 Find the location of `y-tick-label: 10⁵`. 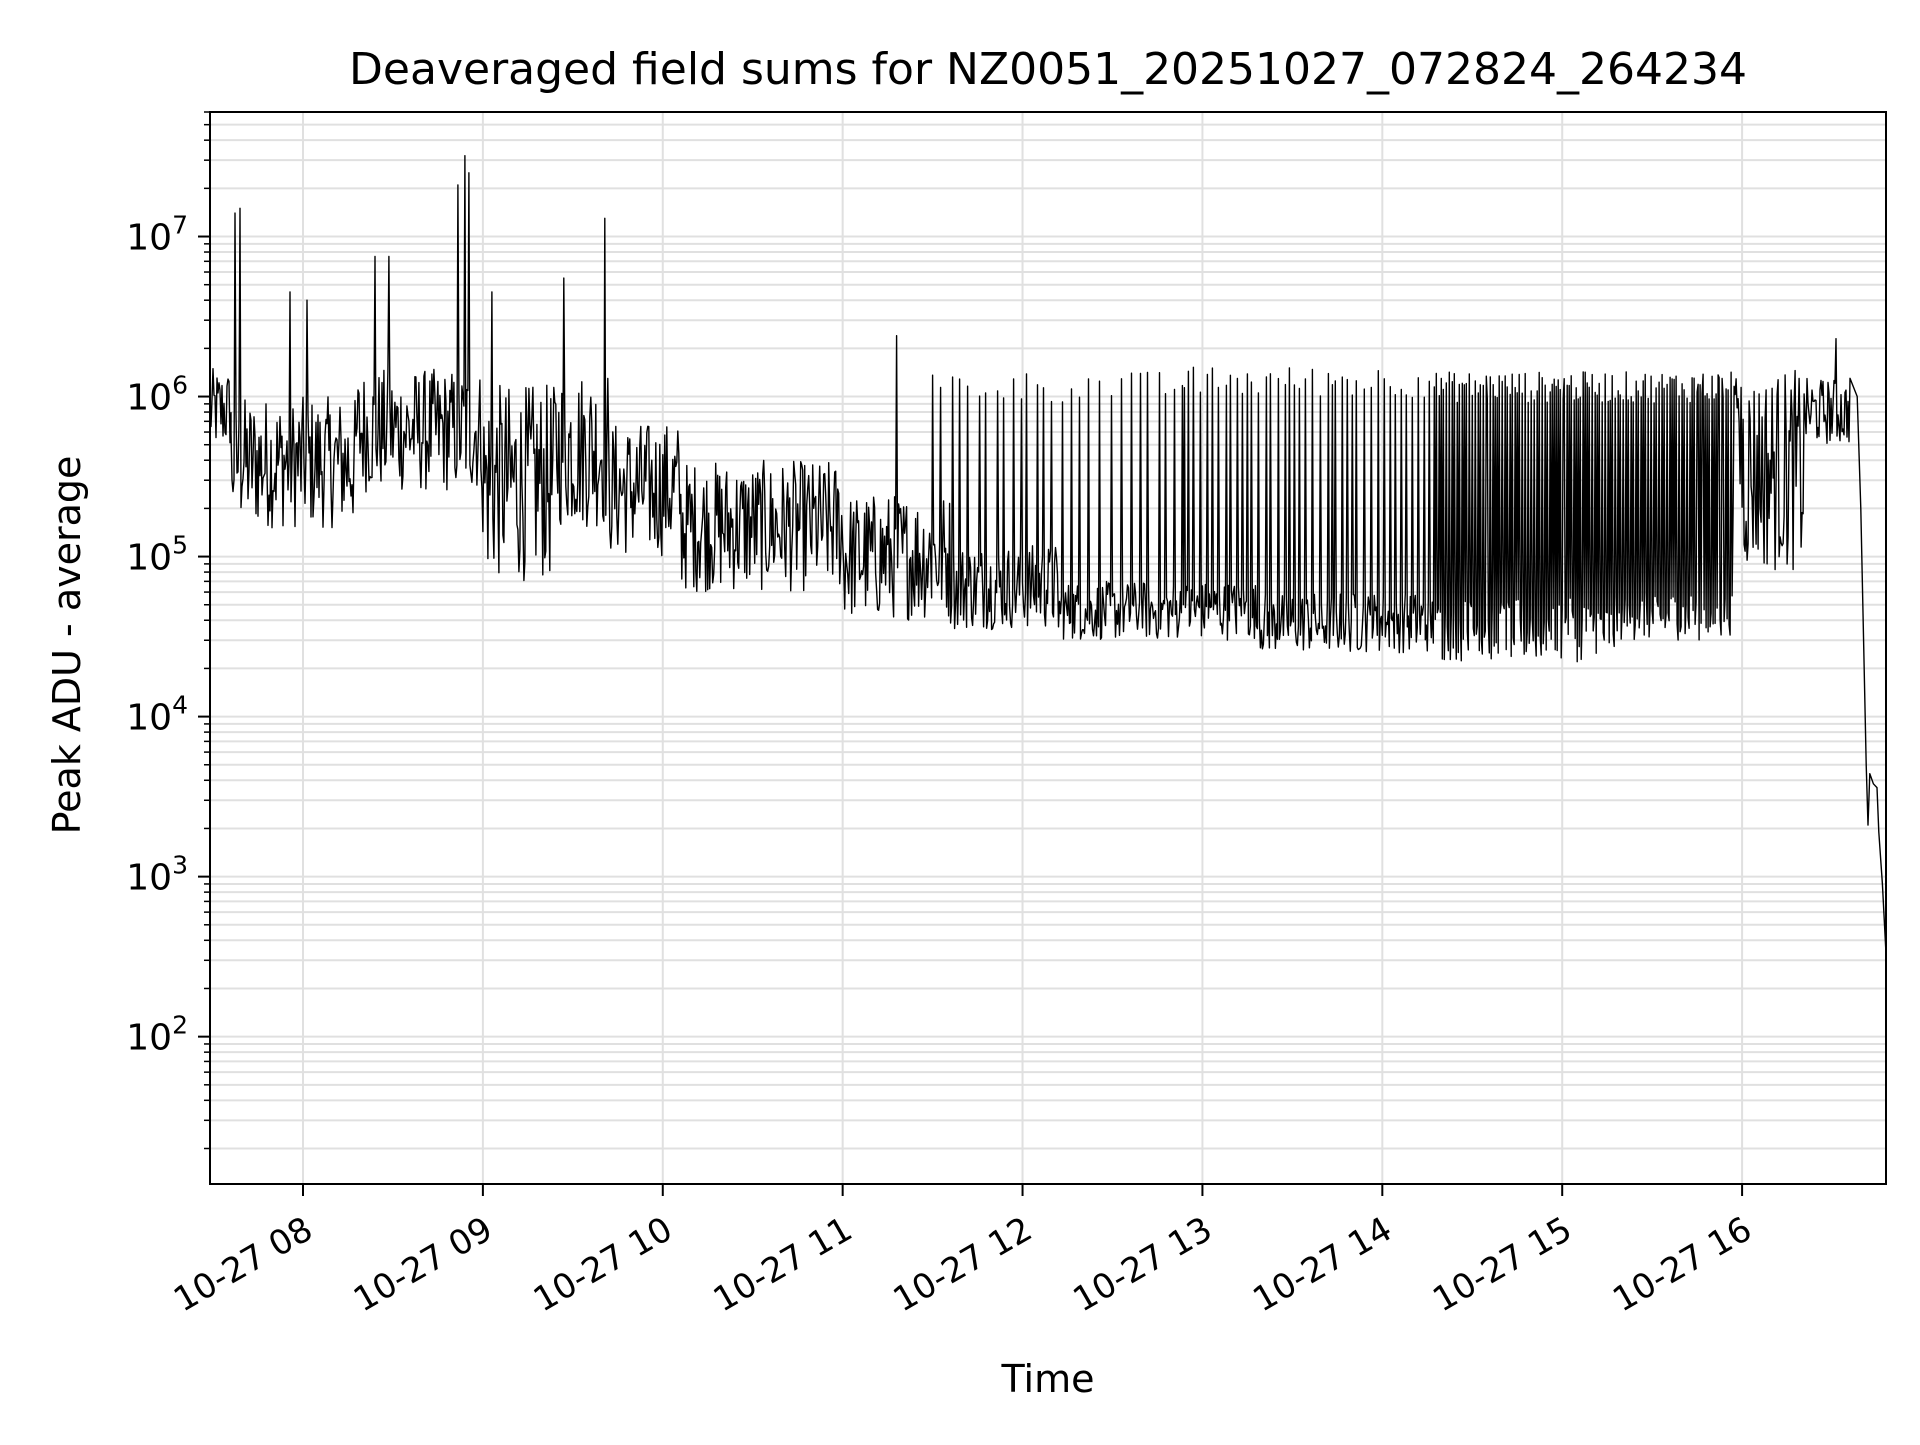

y-tick-label: 10⁵ is located at coordinates (157, 555).